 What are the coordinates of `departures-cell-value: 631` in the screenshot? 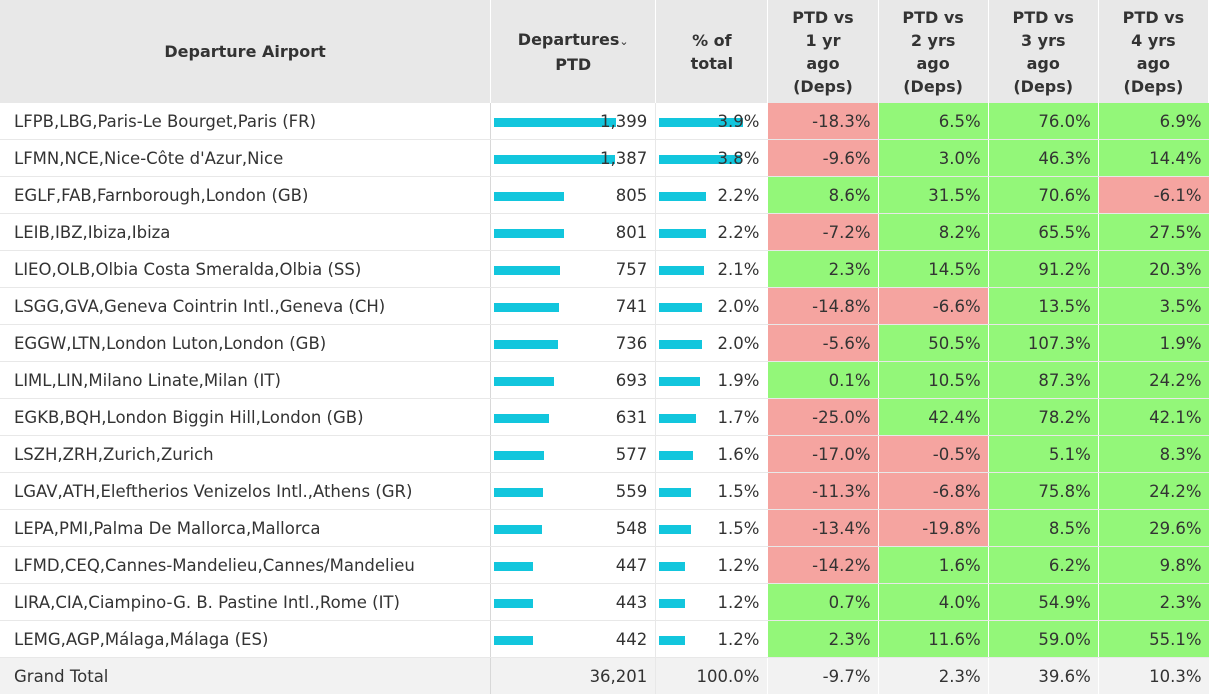 It's located at (631, 417).